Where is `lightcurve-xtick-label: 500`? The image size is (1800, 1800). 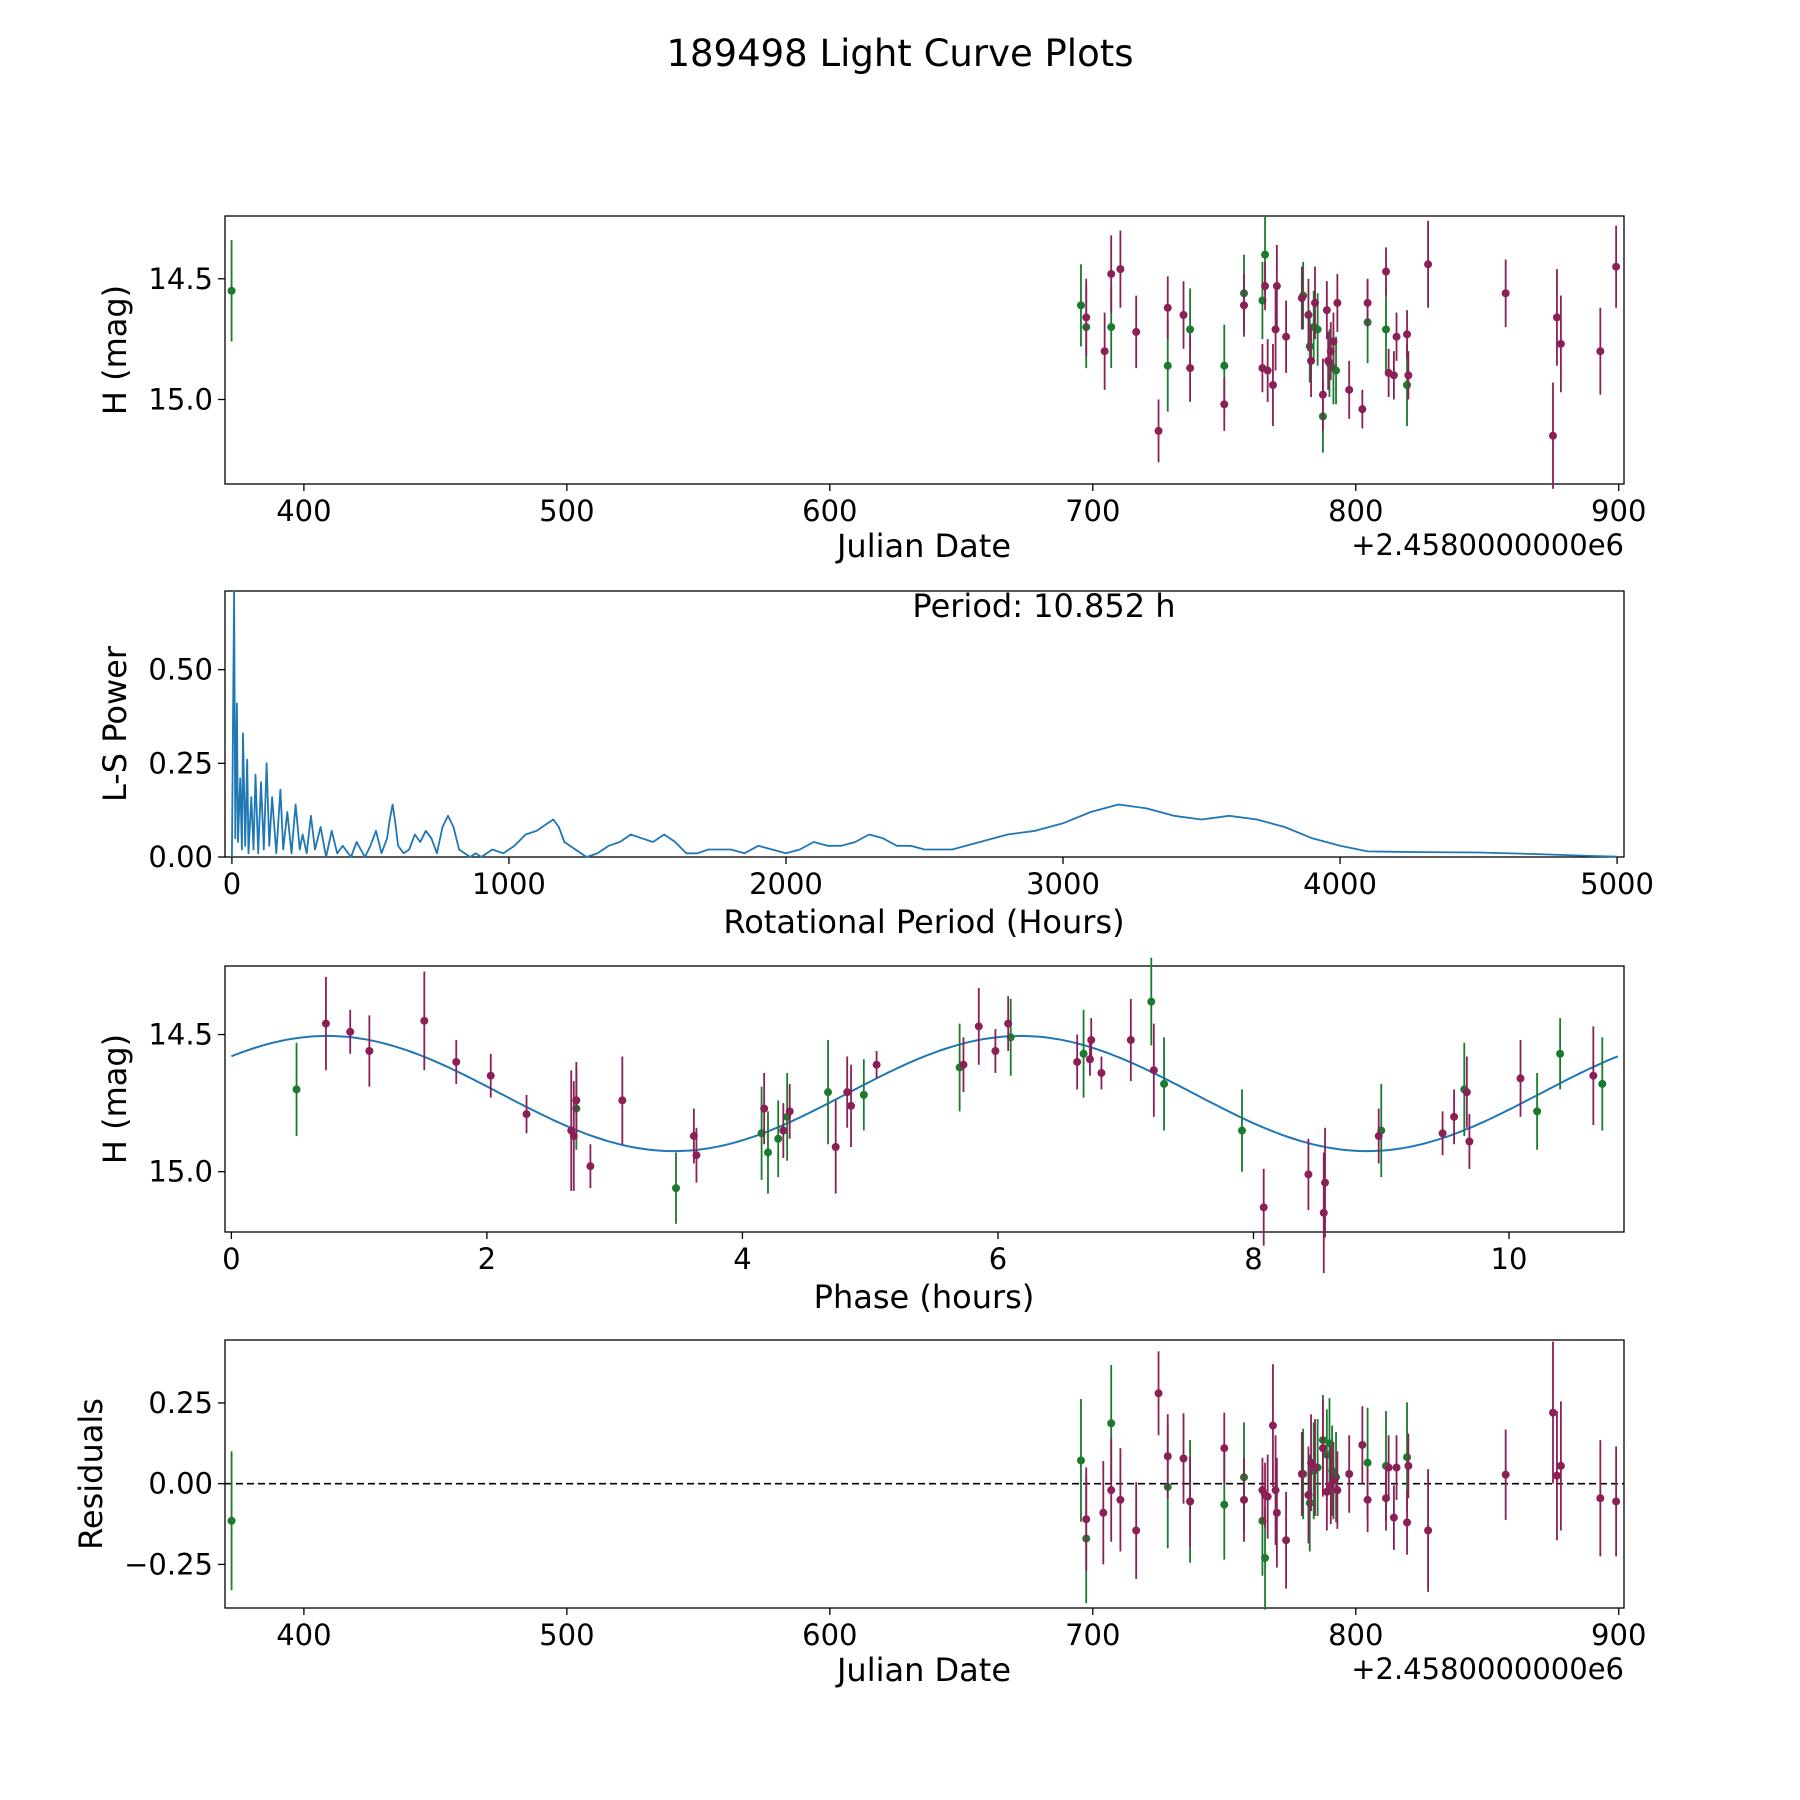
lightcurve-xtick-label: 500 is located at coordinates (566, 511).